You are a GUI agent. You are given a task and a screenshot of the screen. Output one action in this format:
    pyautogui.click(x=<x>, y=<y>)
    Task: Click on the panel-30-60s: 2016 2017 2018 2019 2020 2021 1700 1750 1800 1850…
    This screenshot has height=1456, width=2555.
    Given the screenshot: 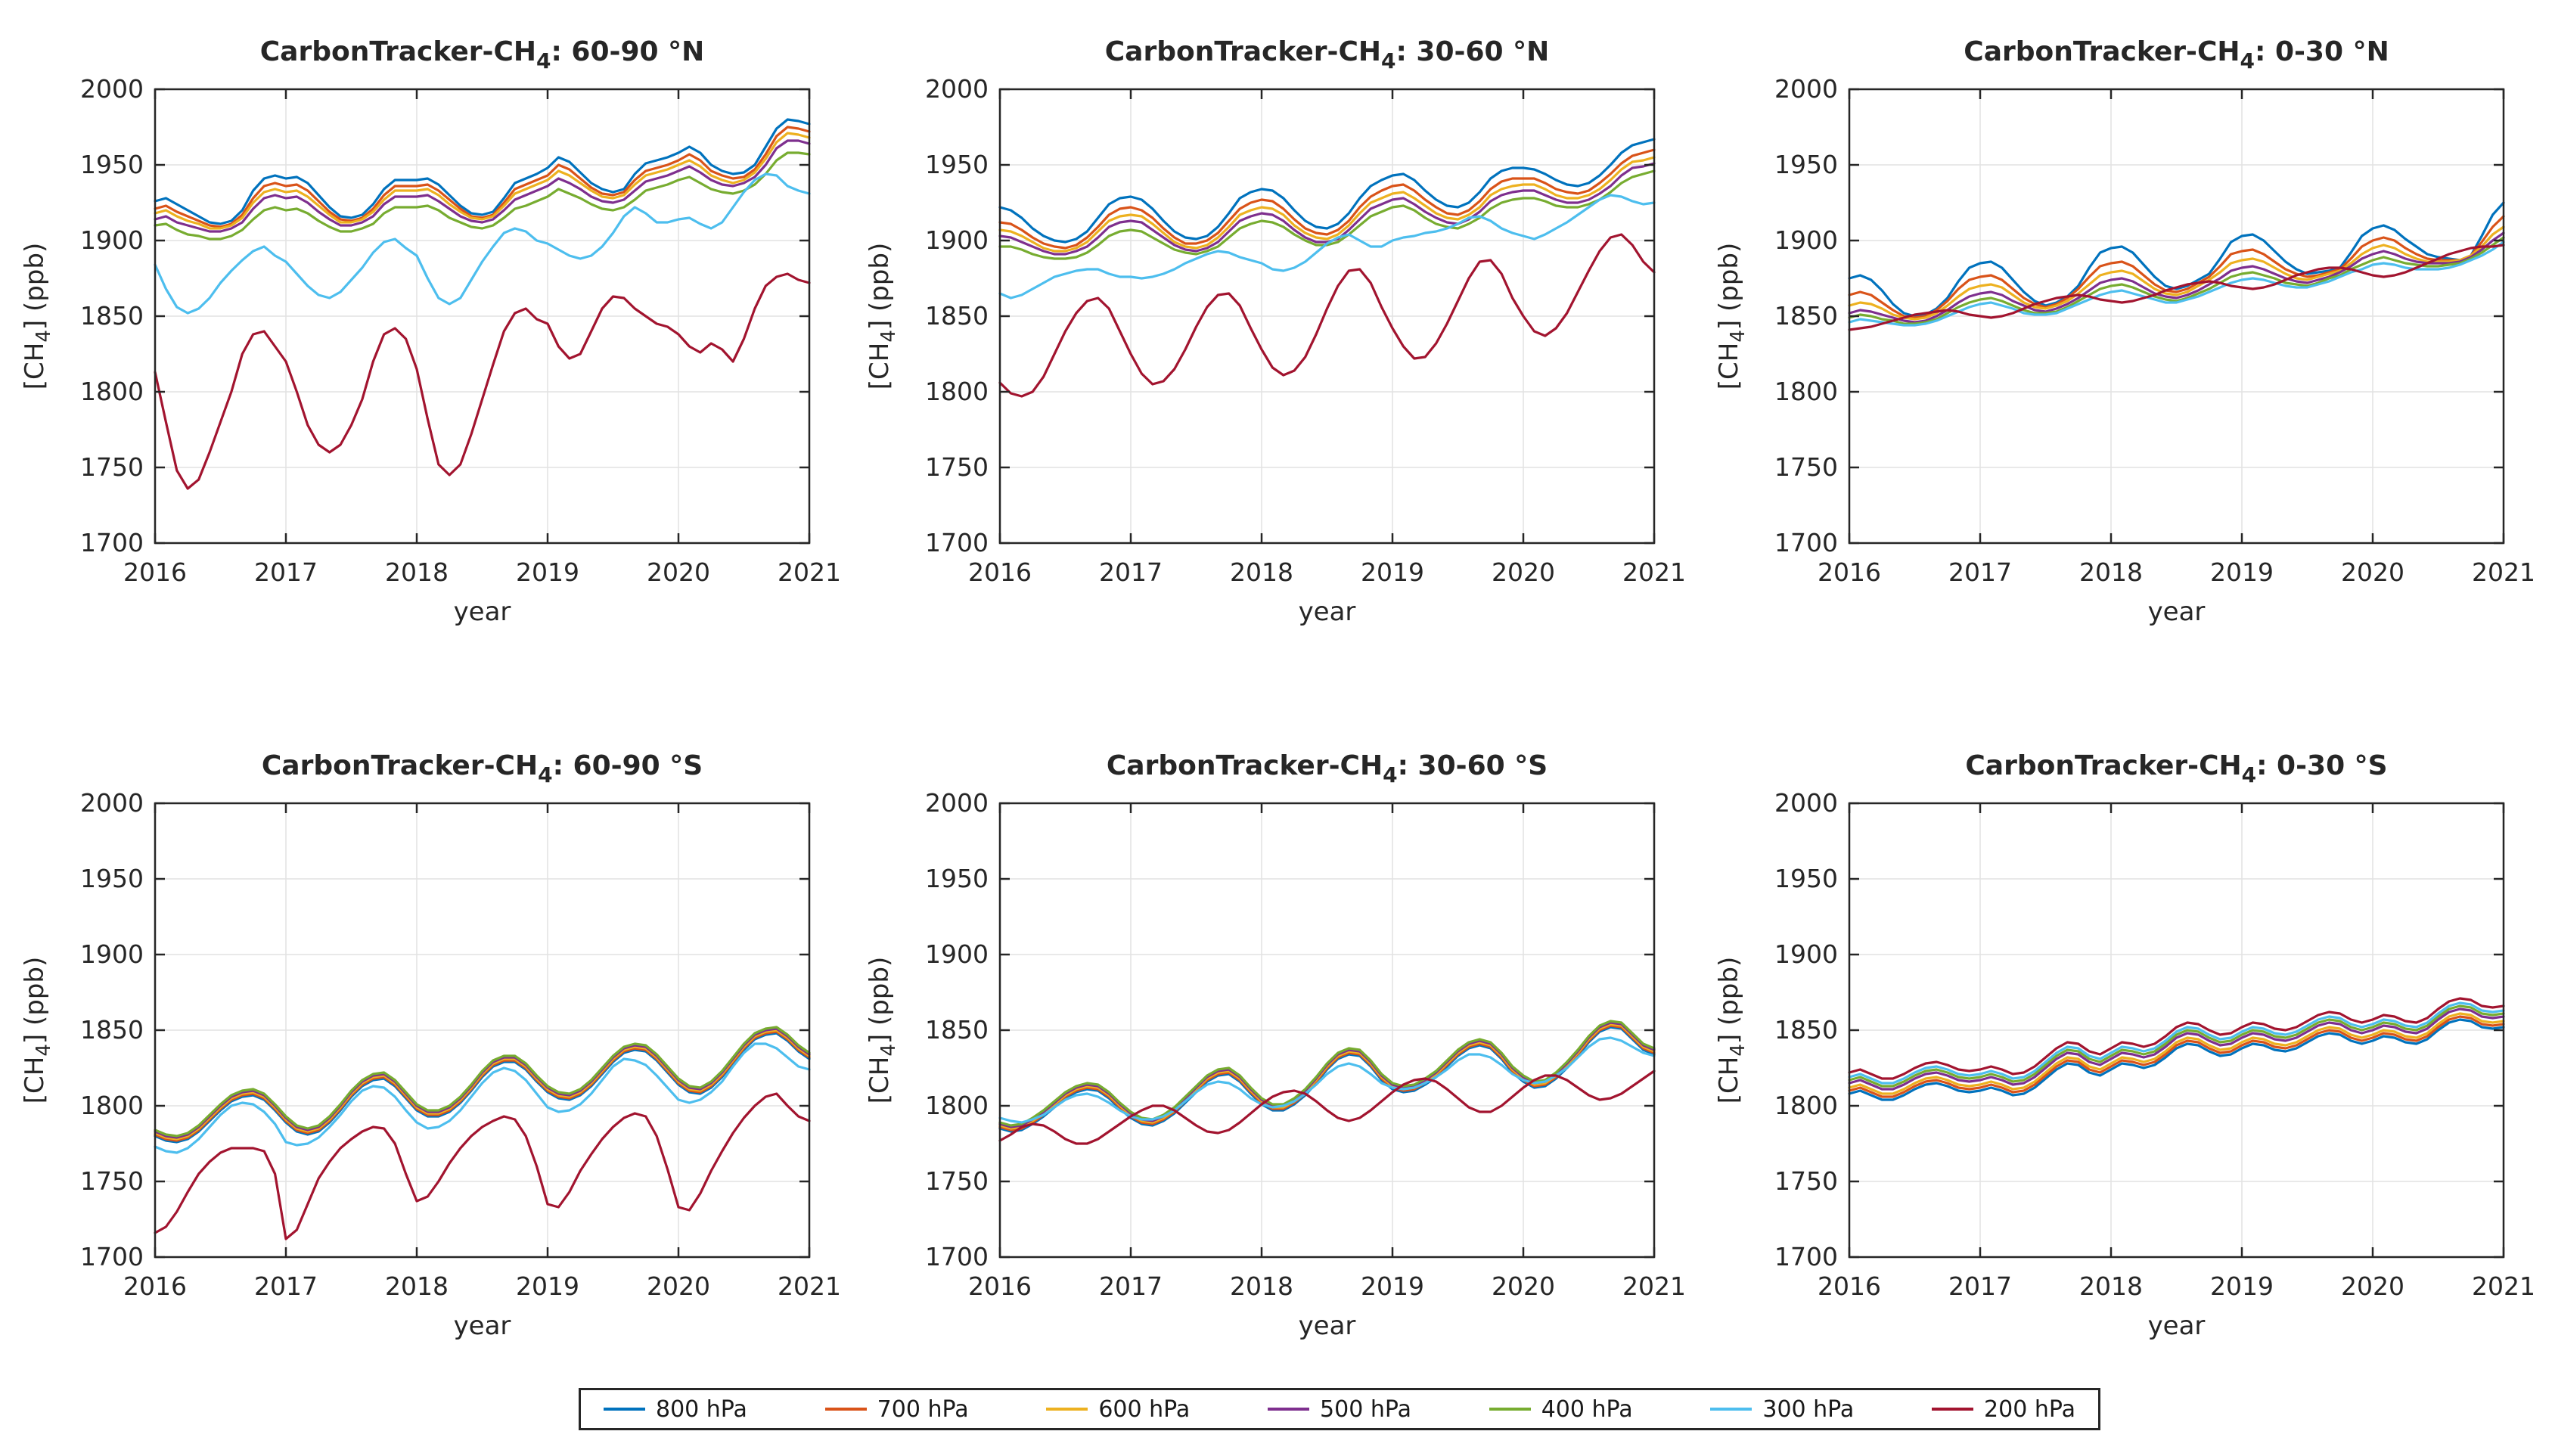 What is the action you would take?
    pyautogui.click(x=1275, y=1045)
    